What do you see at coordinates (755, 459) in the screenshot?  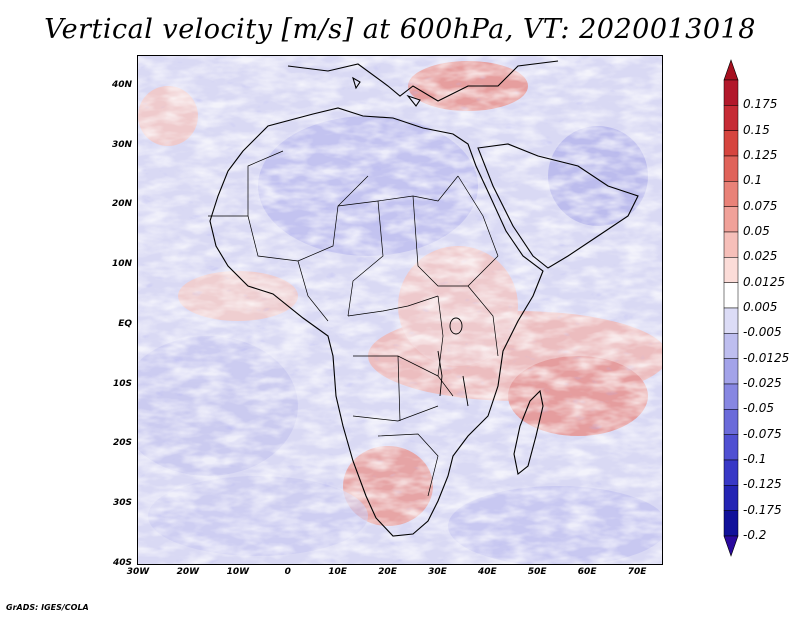 I see `colorbar-label: -0.1` at bounding box center [755, 459].